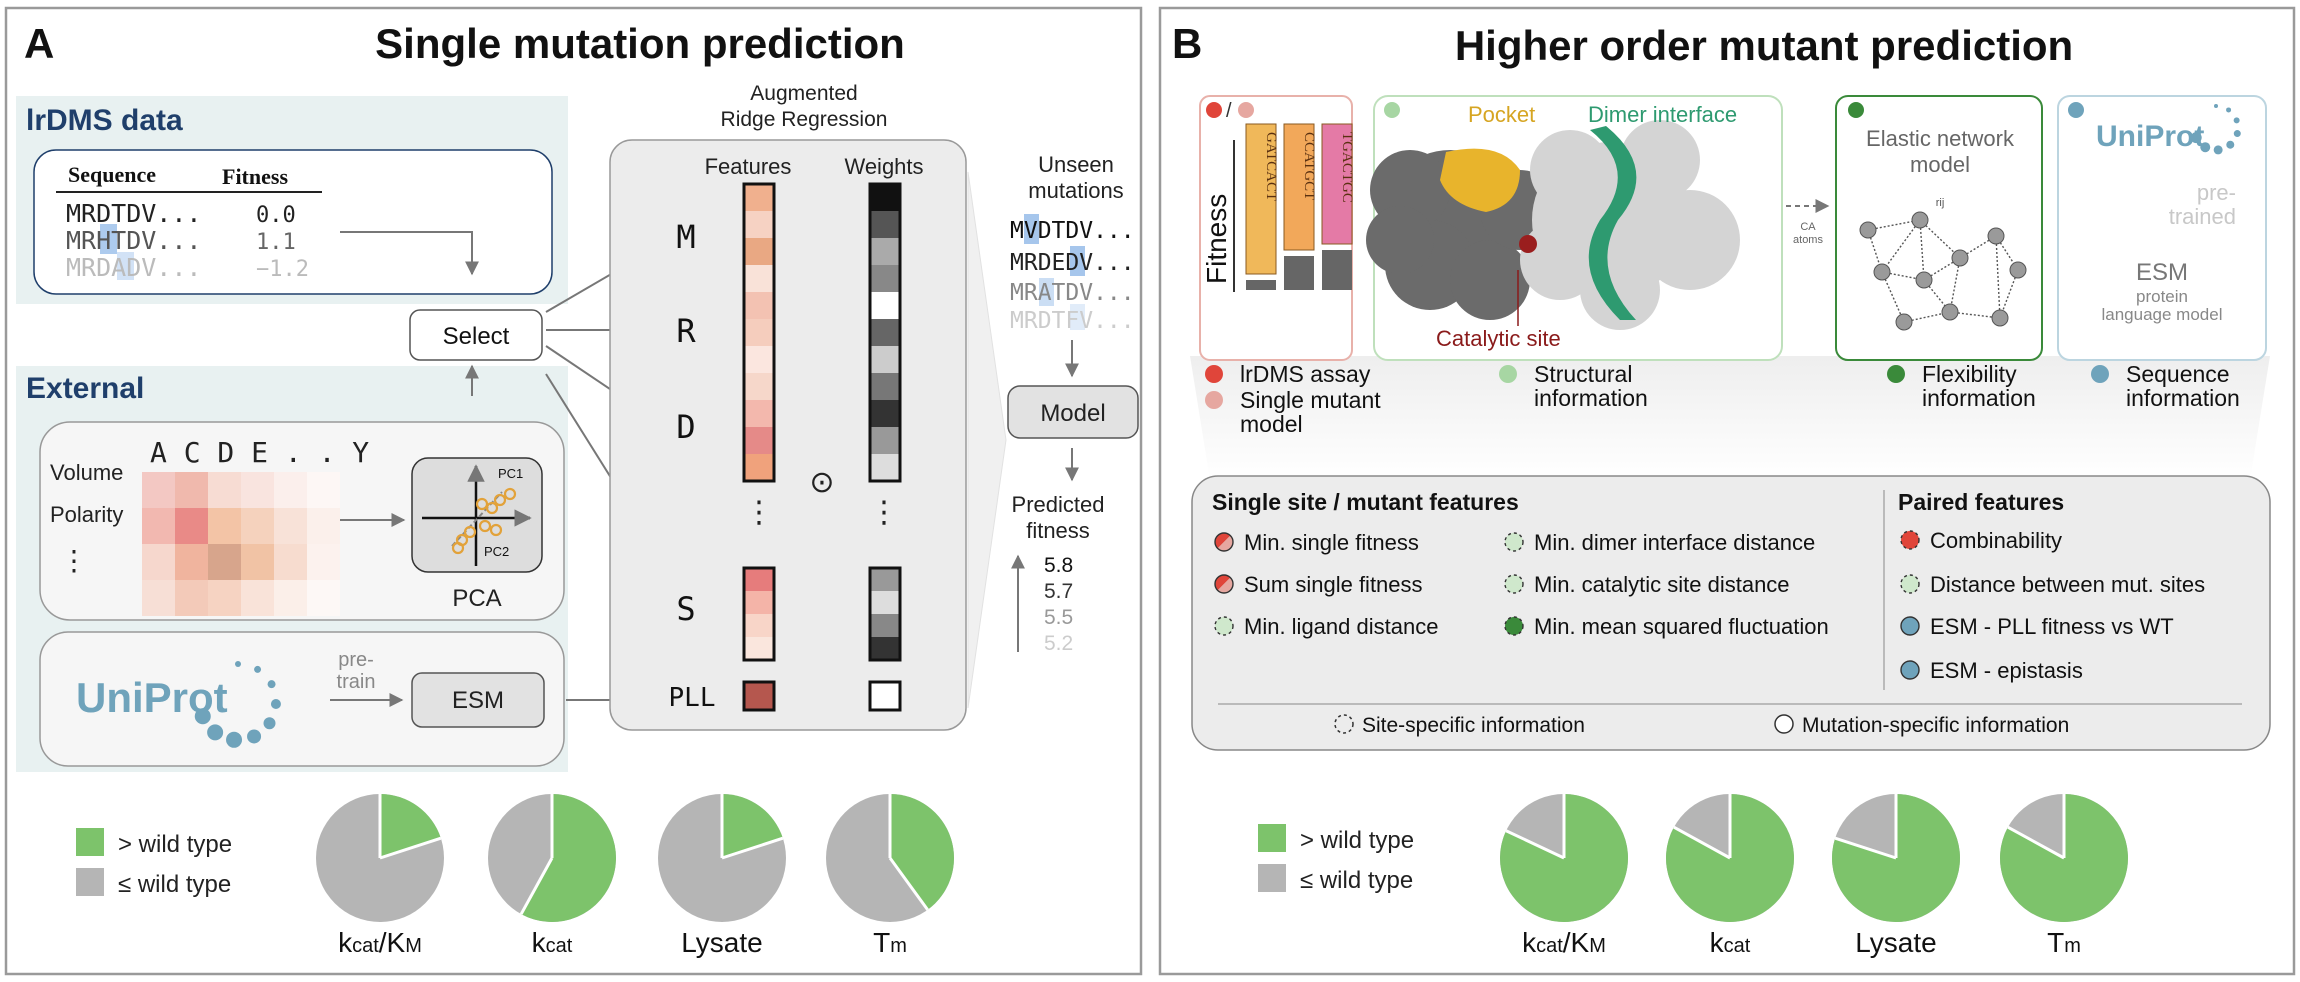  Describe the element at coordinates (1309, 166) in the screenshot. I see `assay-seq-label: CCATGCT` at that location.